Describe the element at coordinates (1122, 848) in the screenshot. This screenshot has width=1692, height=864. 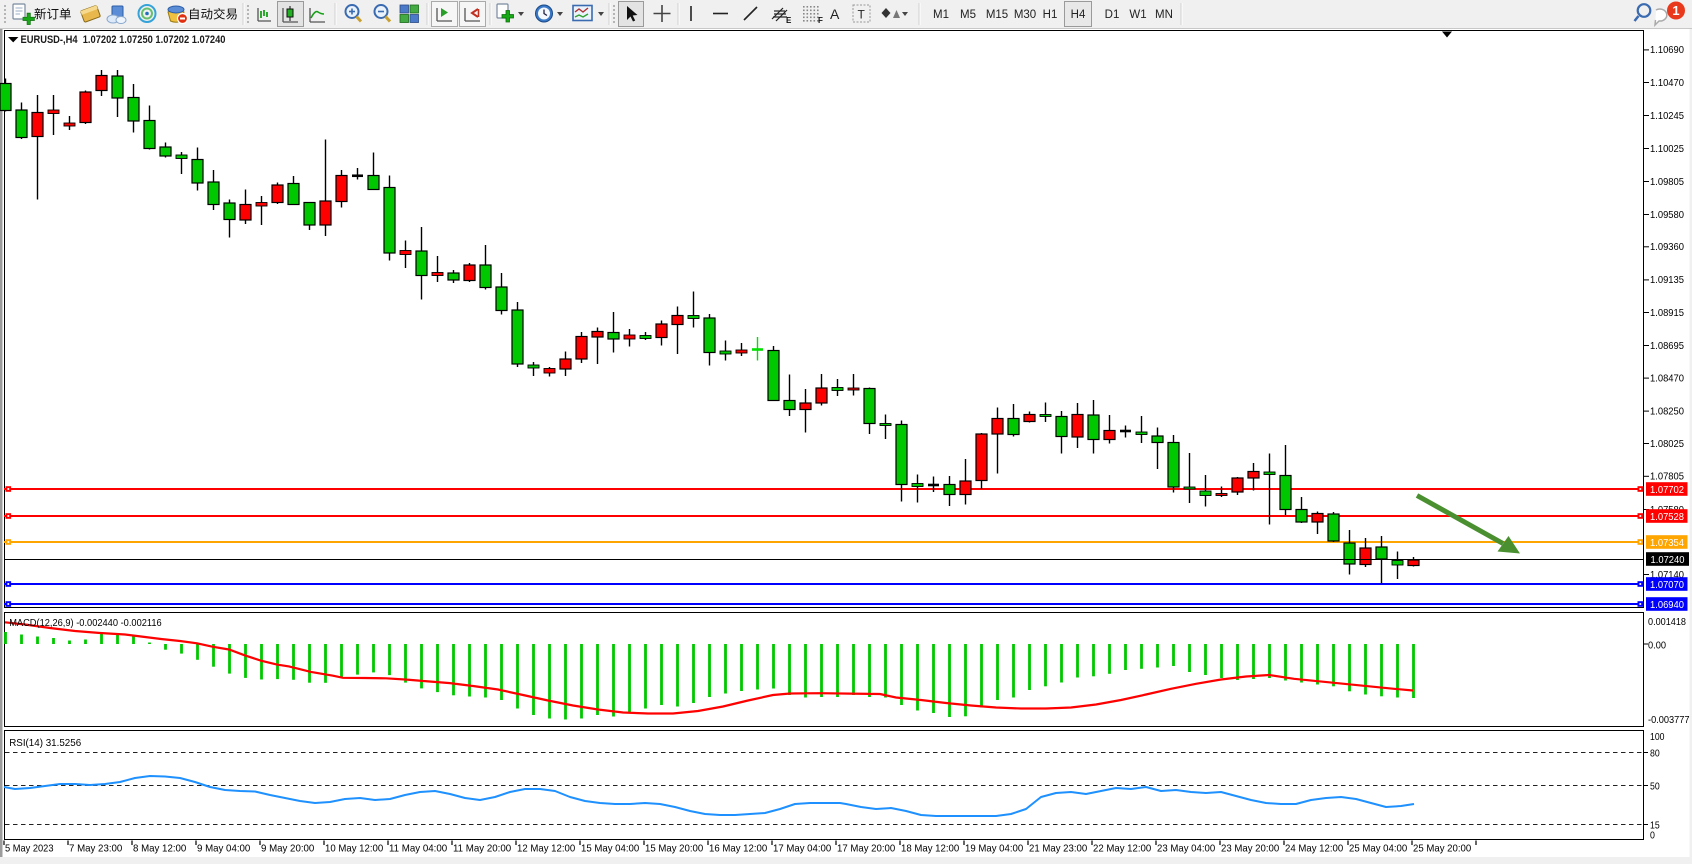
I see `svg-text: 22 May 12:00` at that location.